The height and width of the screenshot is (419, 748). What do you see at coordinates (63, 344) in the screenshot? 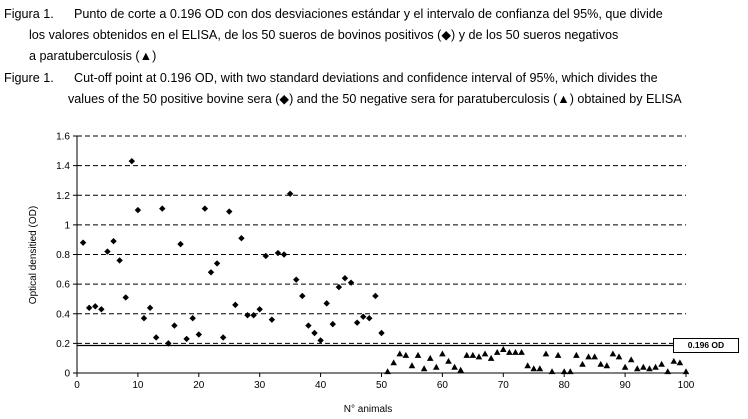
I see `y-tick-label: 0.2` at bounding box center [63, 344].